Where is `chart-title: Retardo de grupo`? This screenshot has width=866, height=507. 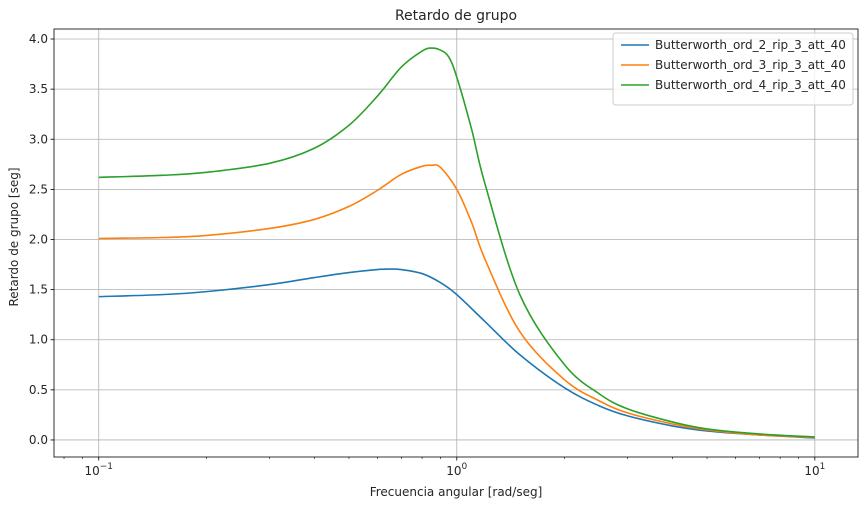 chart-title: Retardo de grupo is located at coordinates (456, 16).